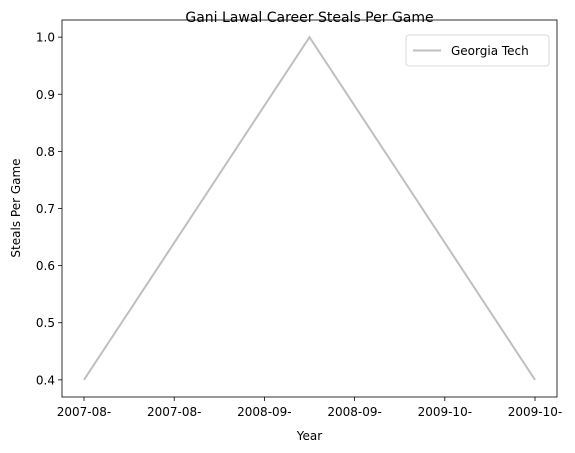  What do you see at coordinates (309, 18) in the screenshot?
I see `chart-title: Gani Lawal Career Steals Per Game` at bounding box center [309, 18].